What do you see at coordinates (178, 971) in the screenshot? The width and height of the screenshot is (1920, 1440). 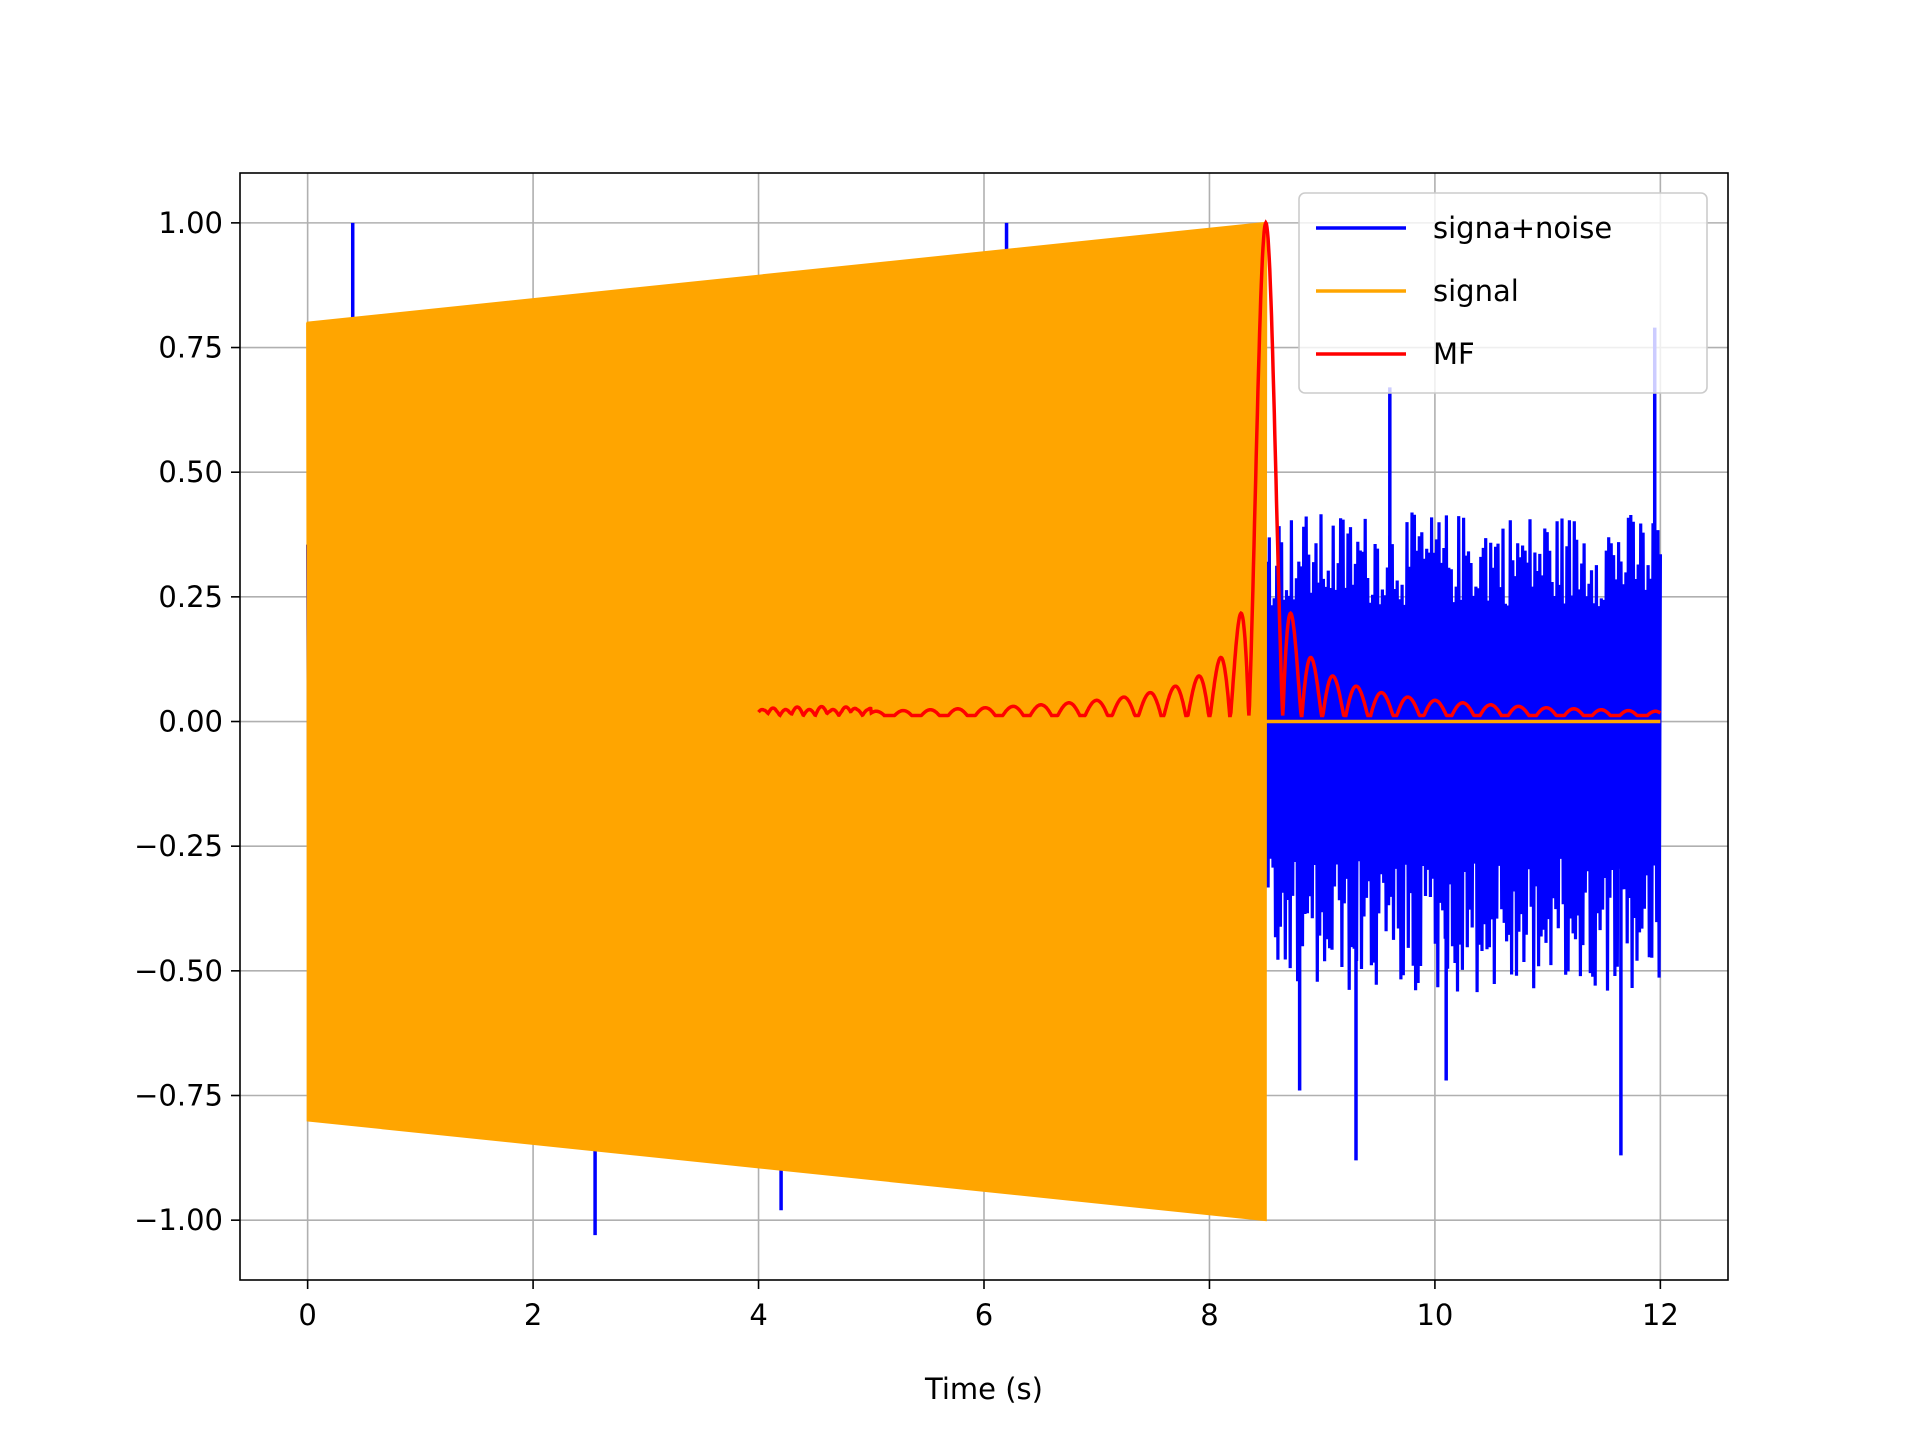 I see `y-tick-label: −0.50` at bounding box center [178, 971].